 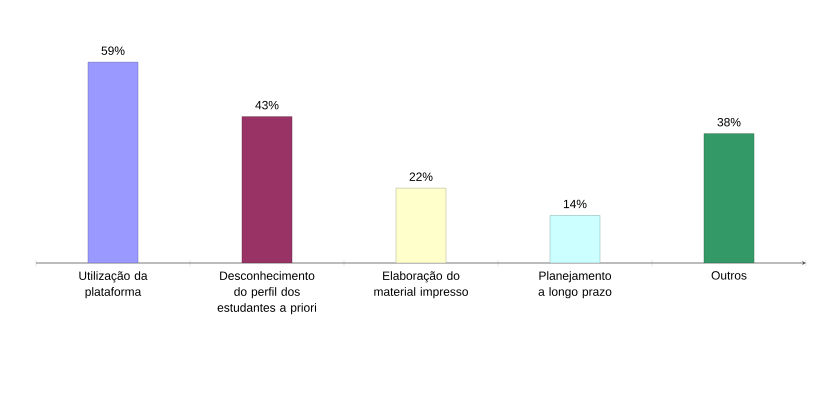 What do you see at coordinates (113, 50) in the screenshot?
I see `data-label: 59%` at bounding box center [113, 50].